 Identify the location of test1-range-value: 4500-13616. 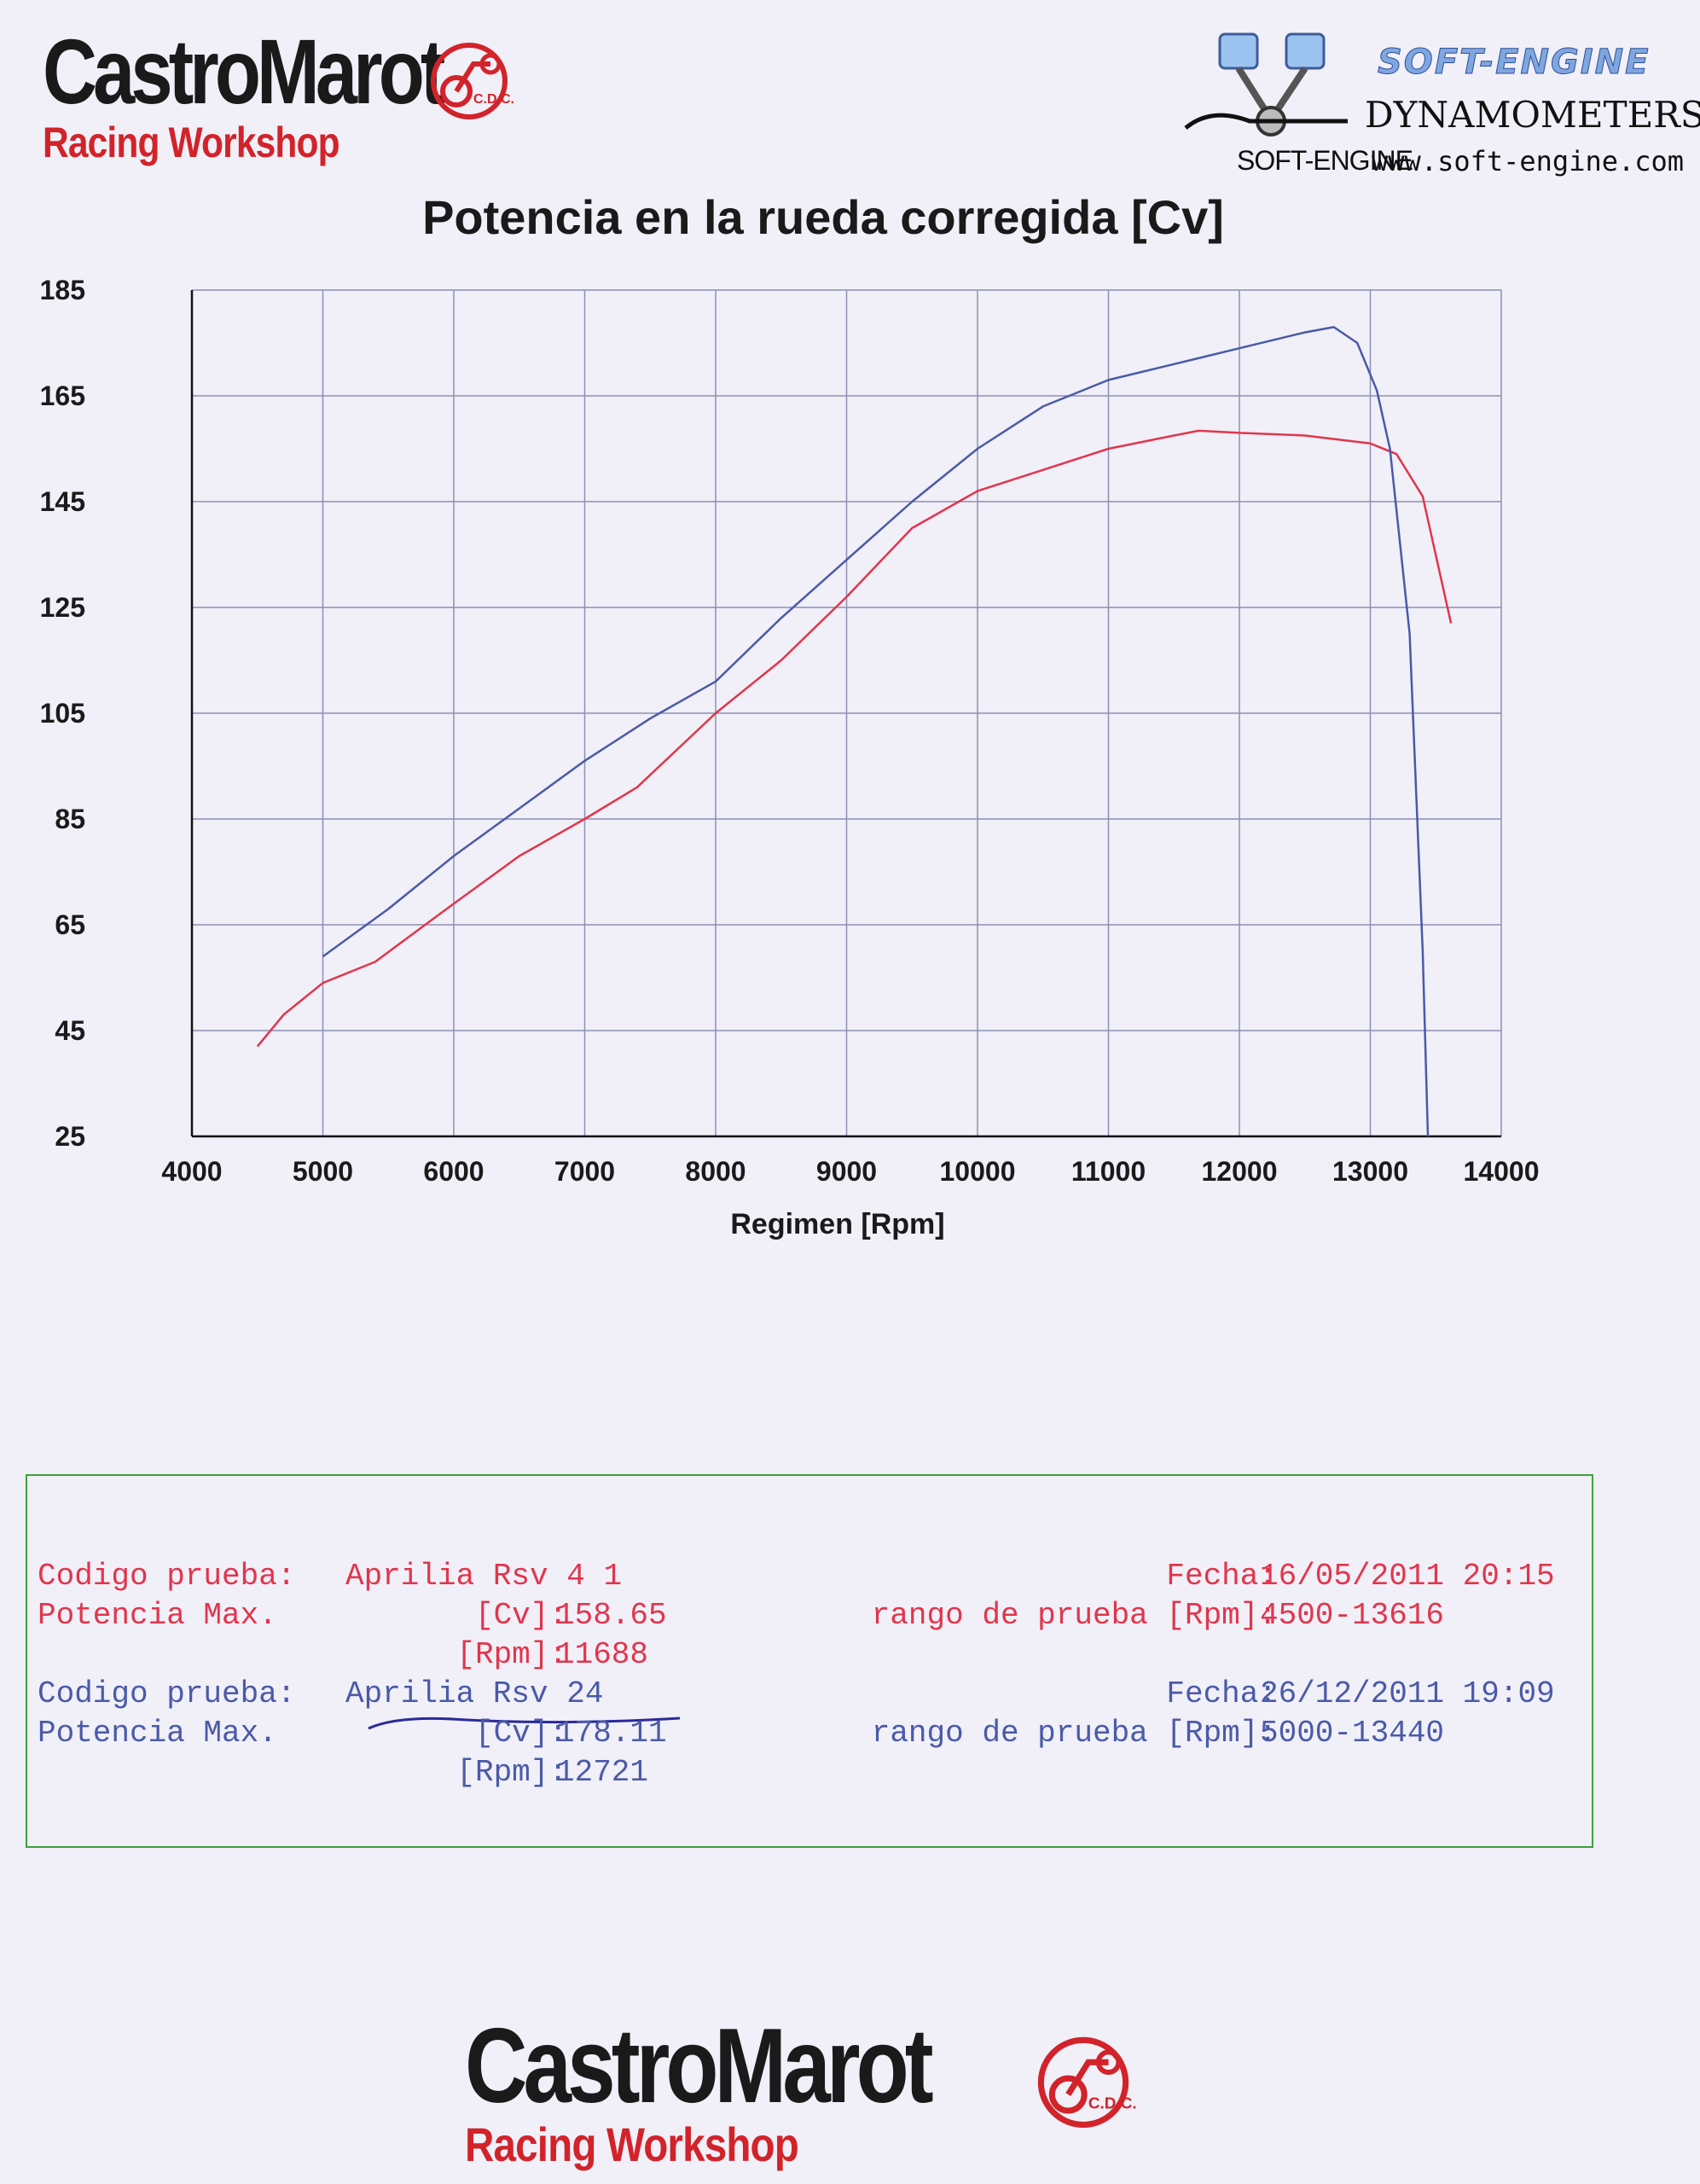
(1352, 1615).